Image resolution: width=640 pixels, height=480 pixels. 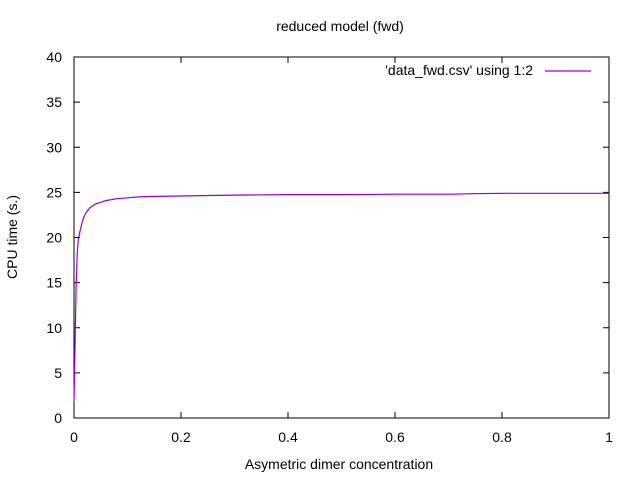 I want to click on x-tick-label: 0, so click(x=74, y=437).